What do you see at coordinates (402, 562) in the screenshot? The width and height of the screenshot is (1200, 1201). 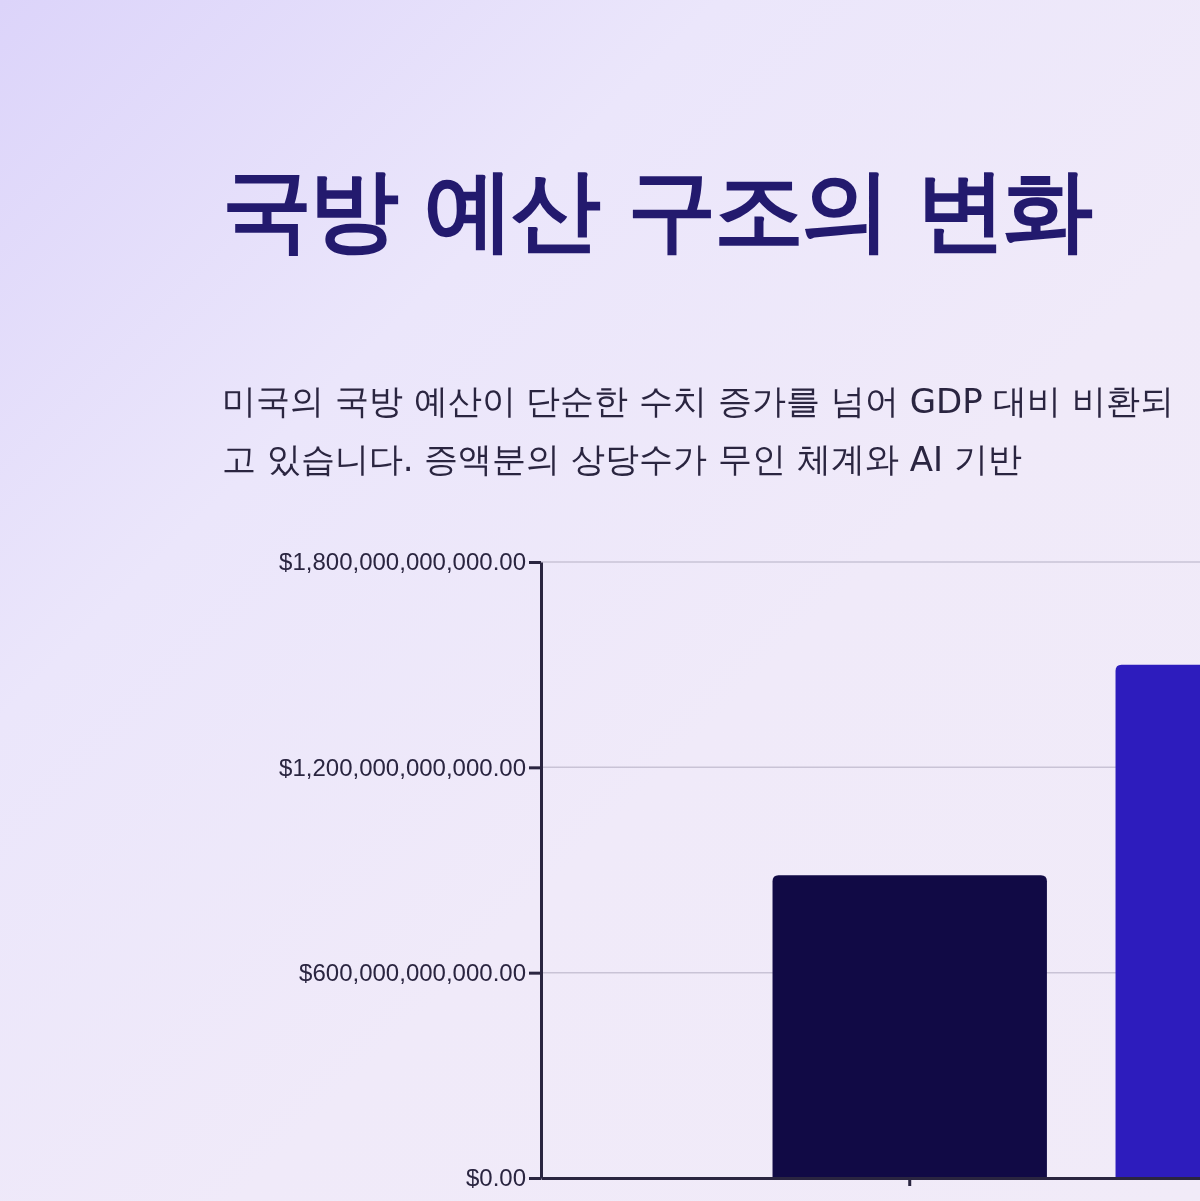 I see `y-tick-label: $1,800,000,000,000.00` at bounding box center [402, 562].